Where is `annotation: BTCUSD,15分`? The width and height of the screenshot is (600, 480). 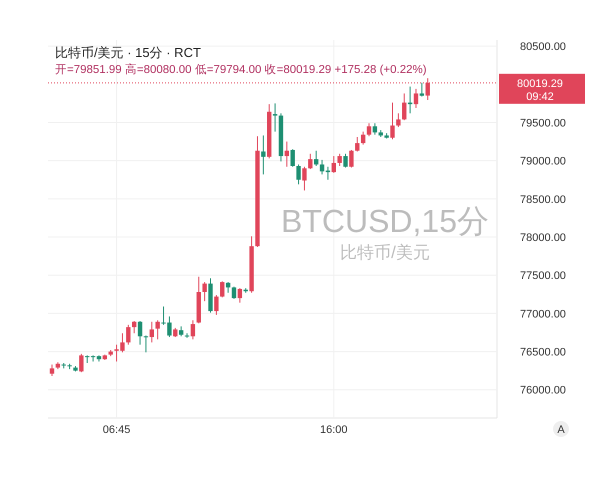
annotation: BTCUSD,15分 is located at coordinates (385, 221).